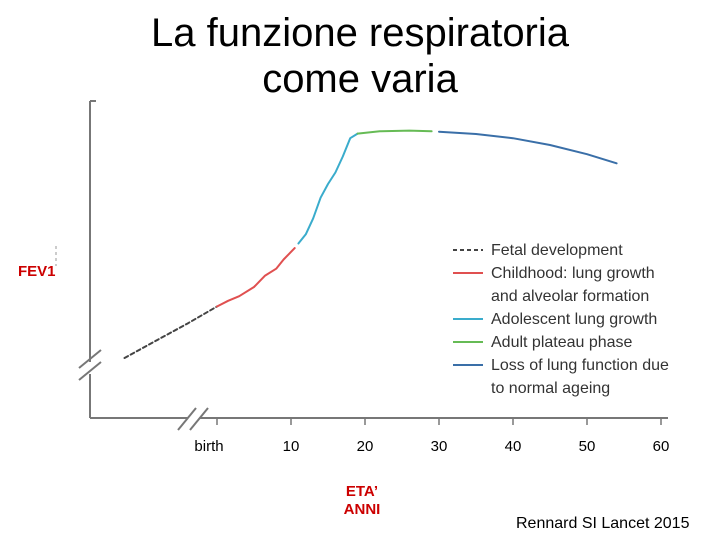 The height and width of the screenshot is (540, 720). What do you see at coordinates (562, 342) in the screenshot?
I see `legend-entry-4: Adult plateau phase` at bounding box center [562, 342].